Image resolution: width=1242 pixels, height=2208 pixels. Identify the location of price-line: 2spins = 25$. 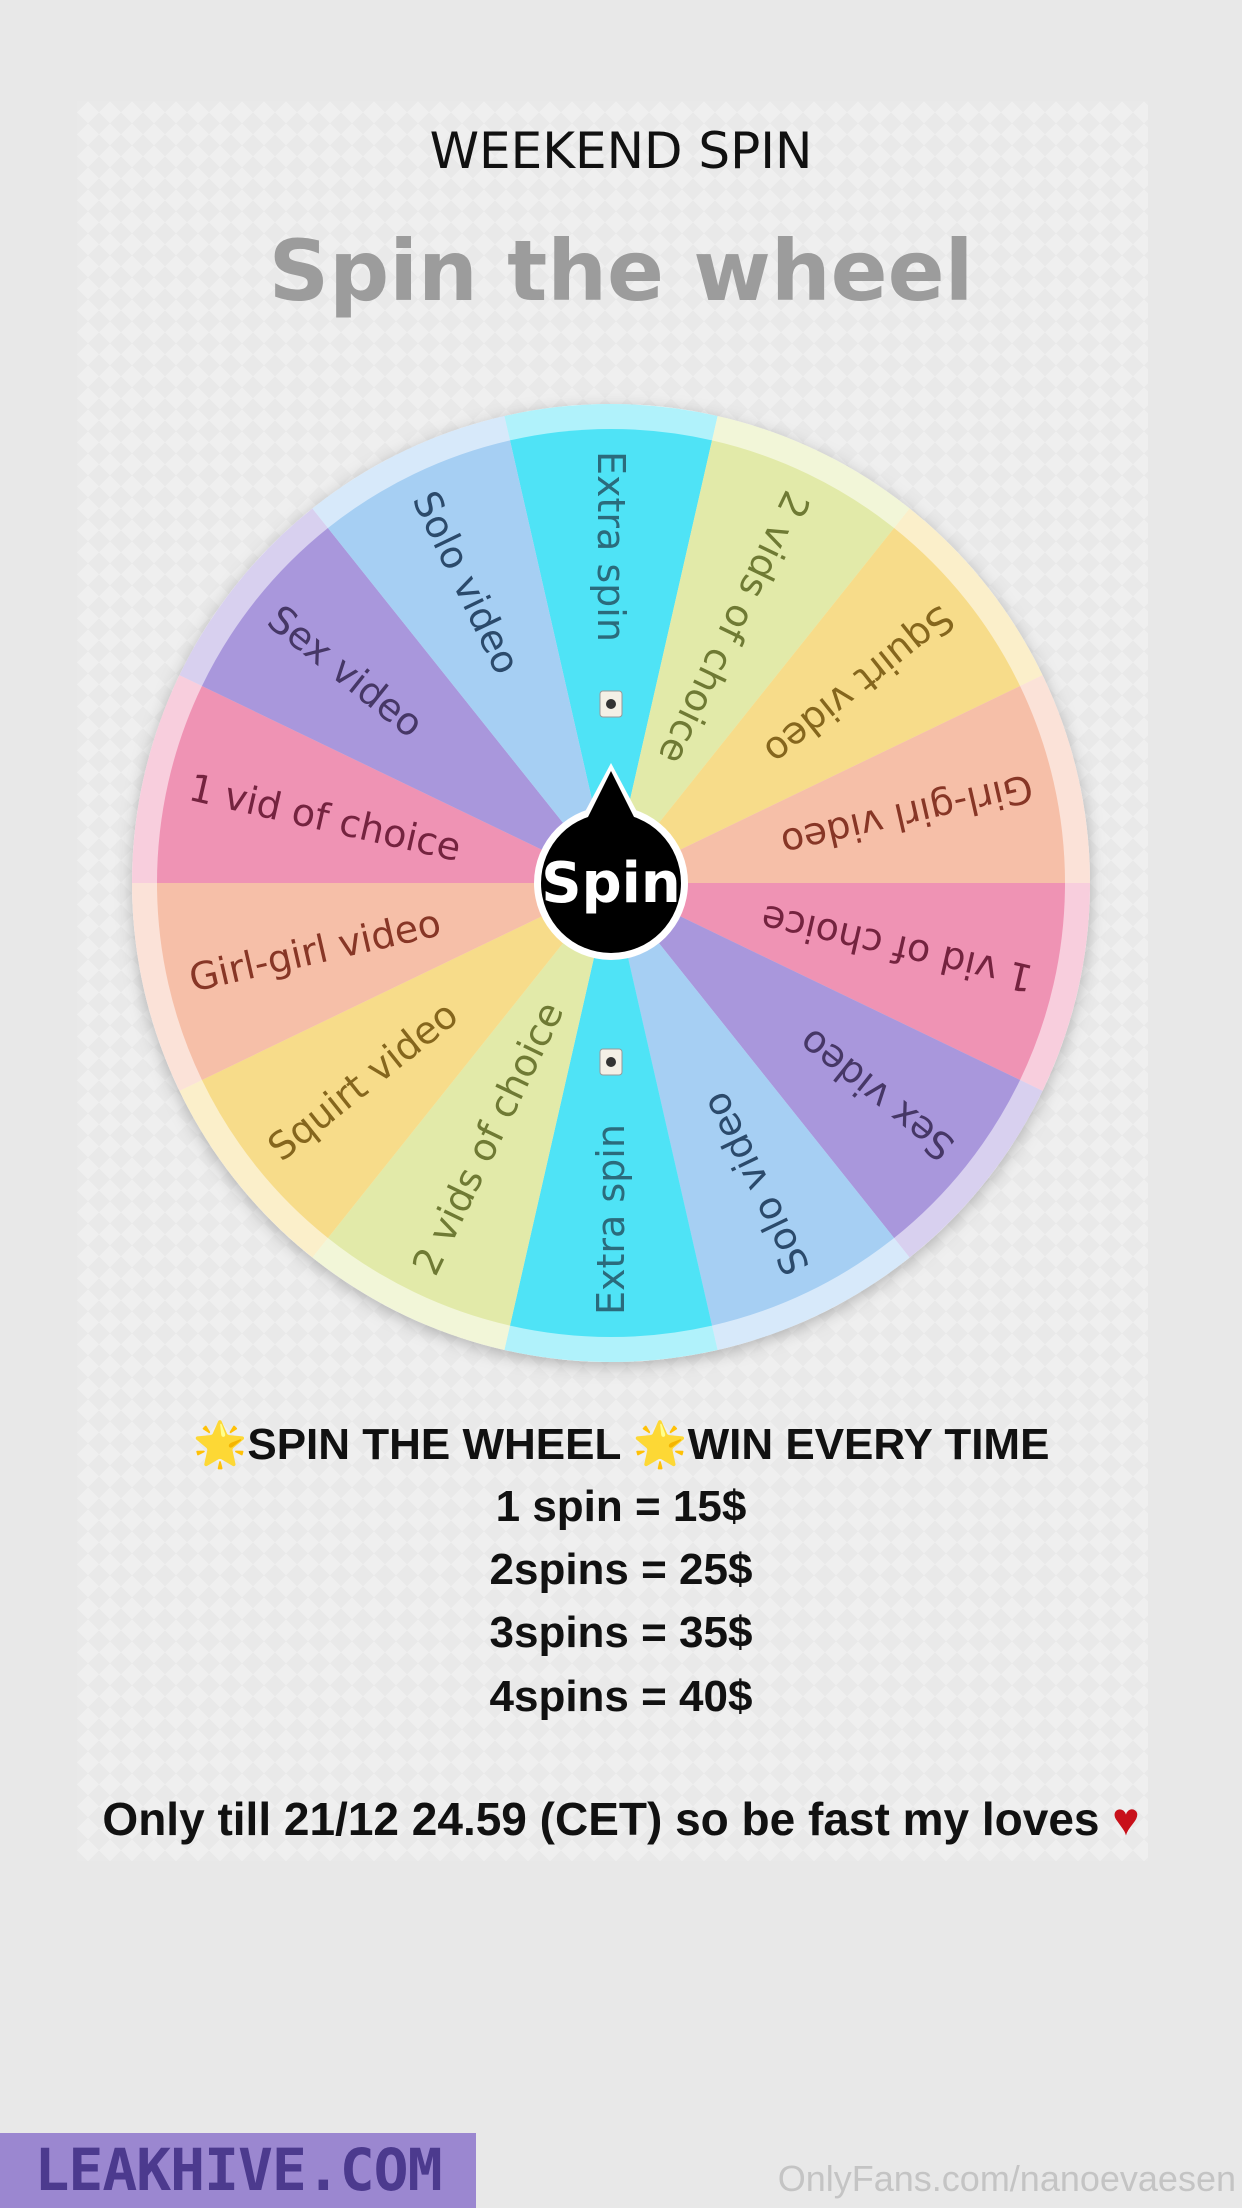
(621, 1569).